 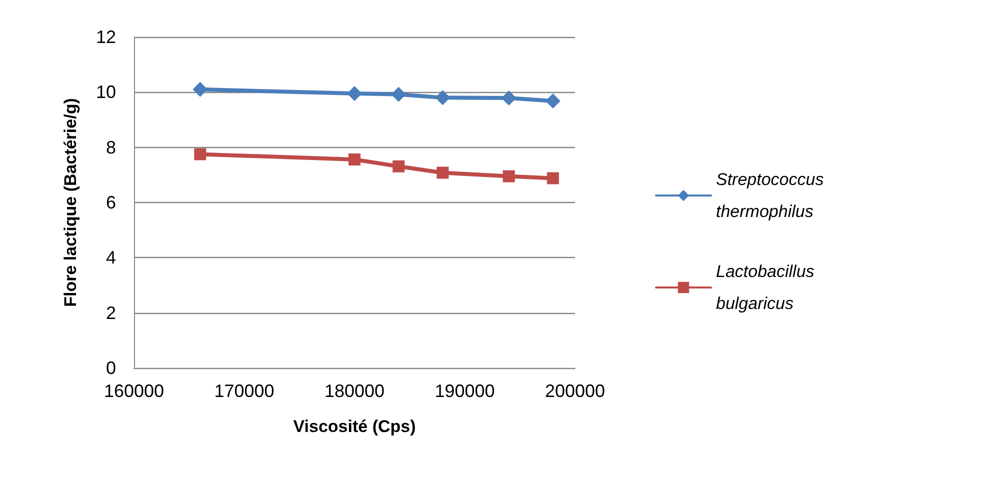 What do you see at coordinates (244, 391) in the screenshot?
I see `x-tick-label: 170000` at bounding box center [244, 391].